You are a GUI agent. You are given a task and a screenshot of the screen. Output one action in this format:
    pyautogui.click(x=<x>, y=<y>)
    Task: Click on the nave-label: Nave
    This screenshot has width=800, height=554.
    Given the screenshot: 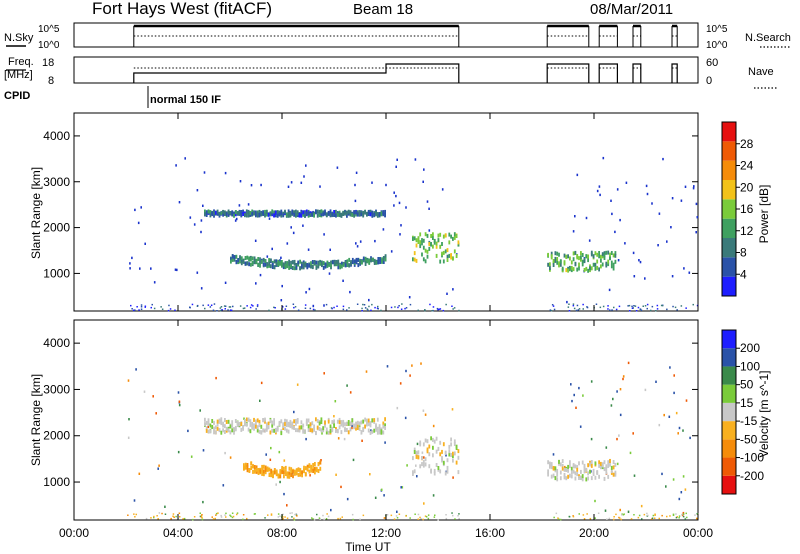 What is the action you would take?
    pyautogui.click(x=761, y=72)
    